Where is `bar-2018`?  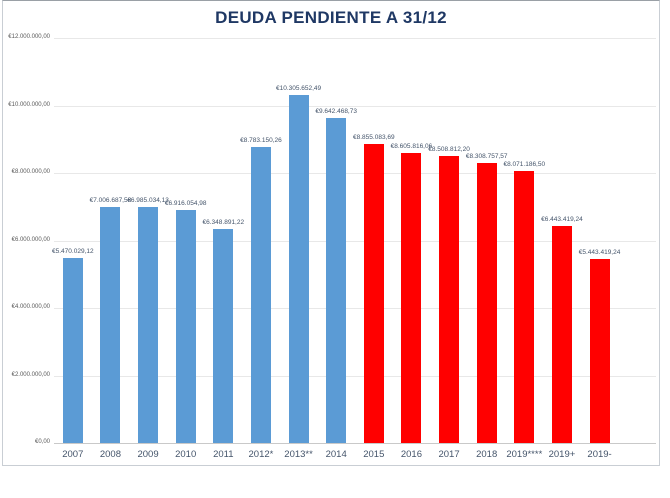 bar-2018 is located at coordinates (486, 302).